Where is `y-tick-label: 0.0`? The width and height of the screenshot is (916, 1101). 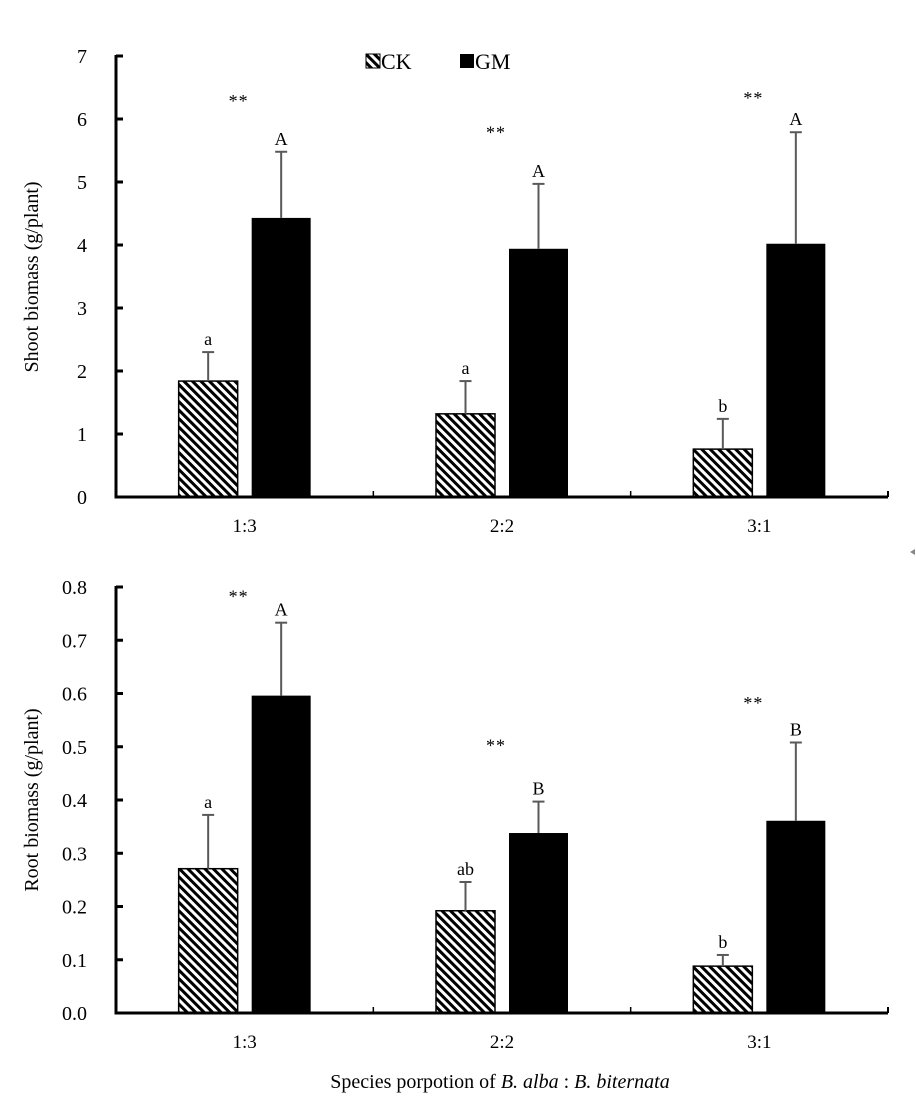
y-tick-label: 0.0 is located at coordinates (74, 1014).